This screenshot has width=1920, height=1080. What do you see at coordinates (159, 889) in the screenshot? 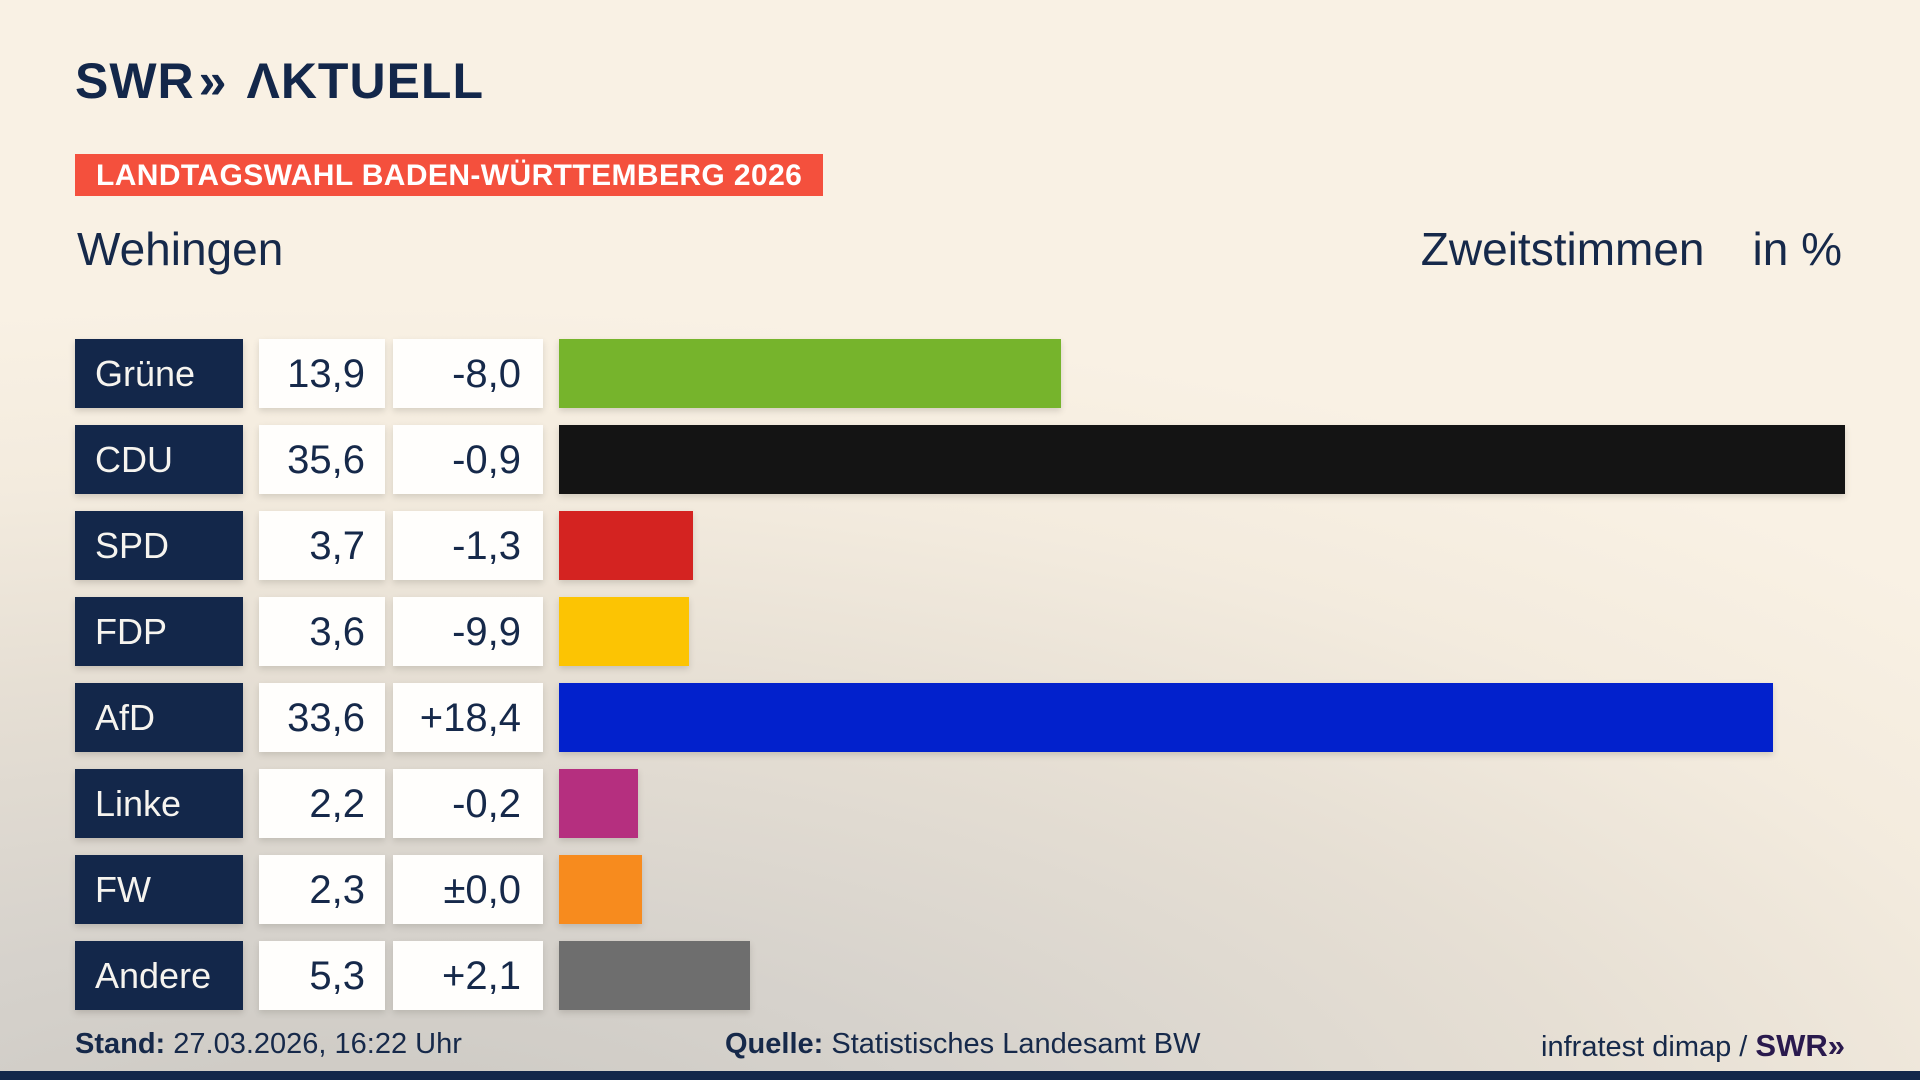
I see `party-label: FW` at bounding box center [159, 889].